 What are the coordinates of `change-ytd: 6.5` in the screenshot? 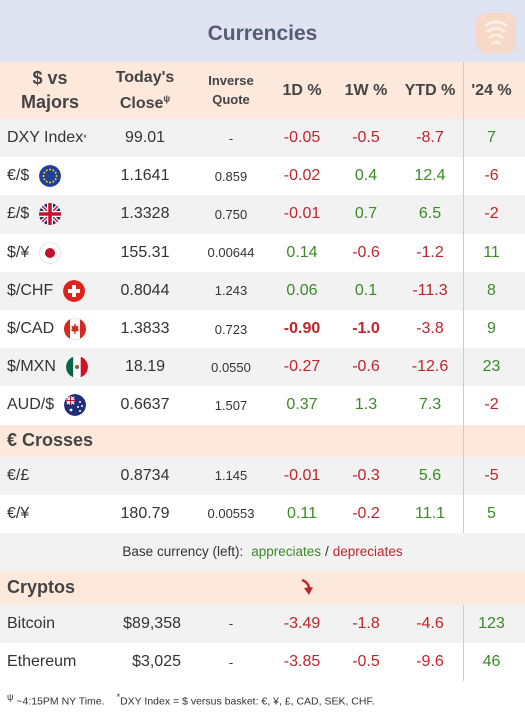 It's located at (430, 214).